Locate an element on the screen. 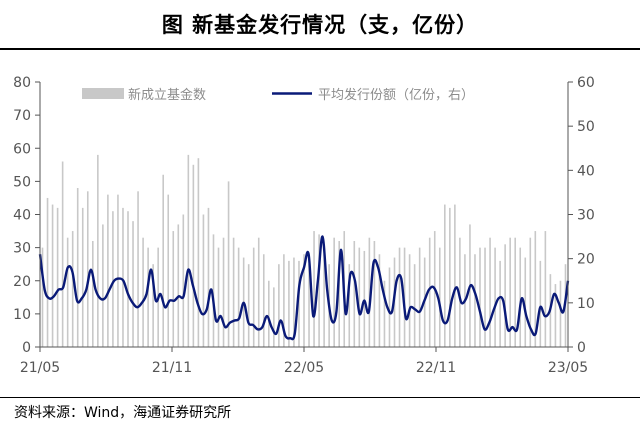 This screenshot has width=640, height=431. left-tick-label: 10 is located at coordinates (22, 315).